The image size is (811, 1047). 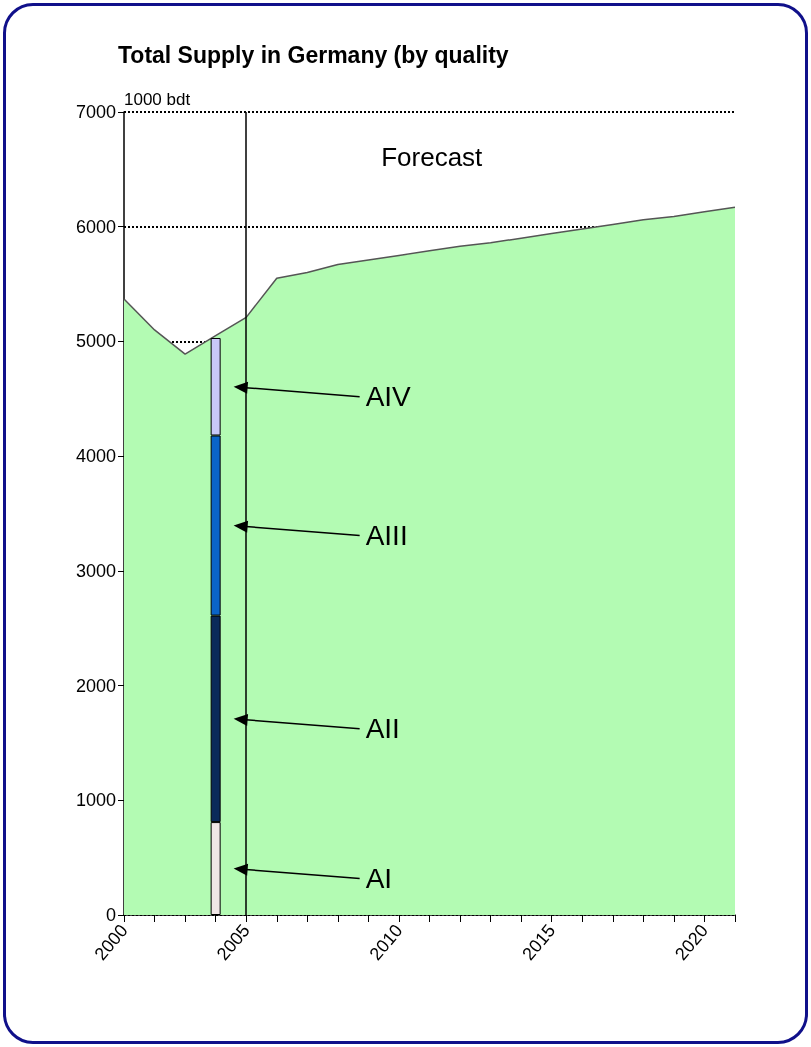 What do you see at coordinates (313, 54) in the screenshot?
I see `chart-title: Total Supply in Germany (by quality` at bounding box center [313, 54].